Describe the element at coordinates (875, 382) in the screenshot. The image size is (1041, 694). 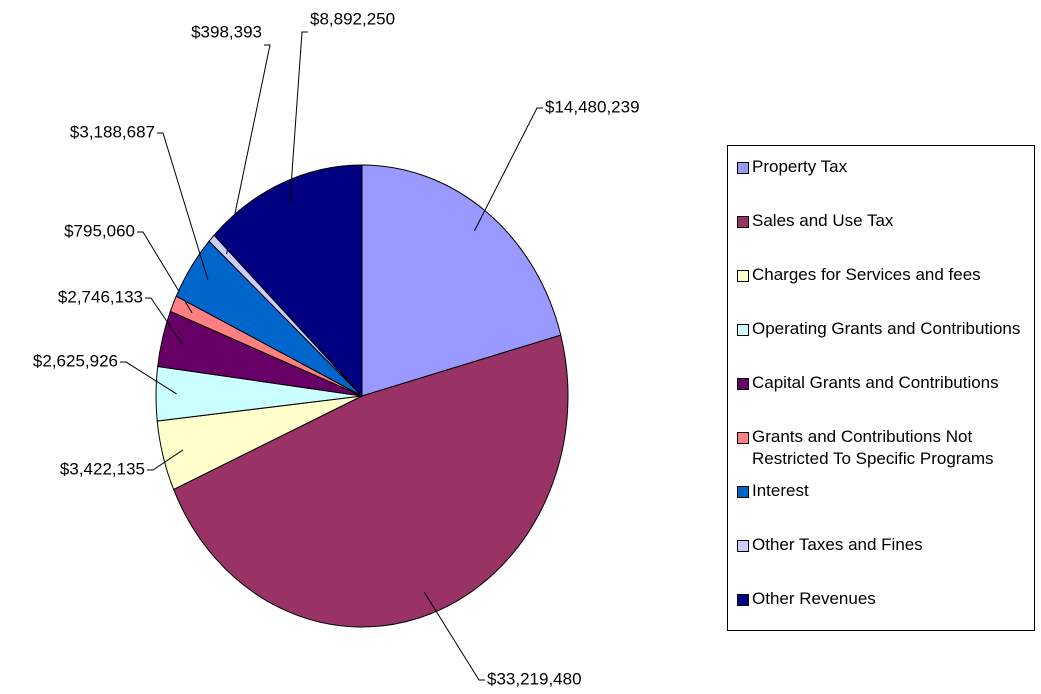
I see `legend-label: Capital Grants and Contributions` at that location.